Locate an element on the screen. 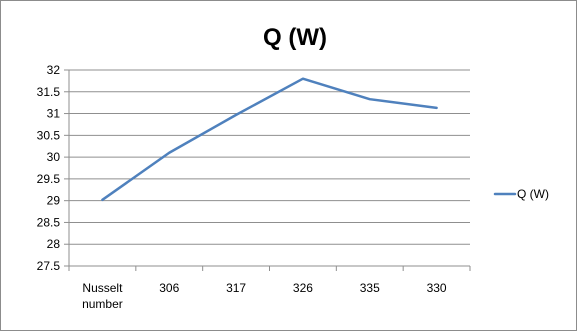 The image size is (577, 331). legend: Q (W) is located at coordinates (521, 194).